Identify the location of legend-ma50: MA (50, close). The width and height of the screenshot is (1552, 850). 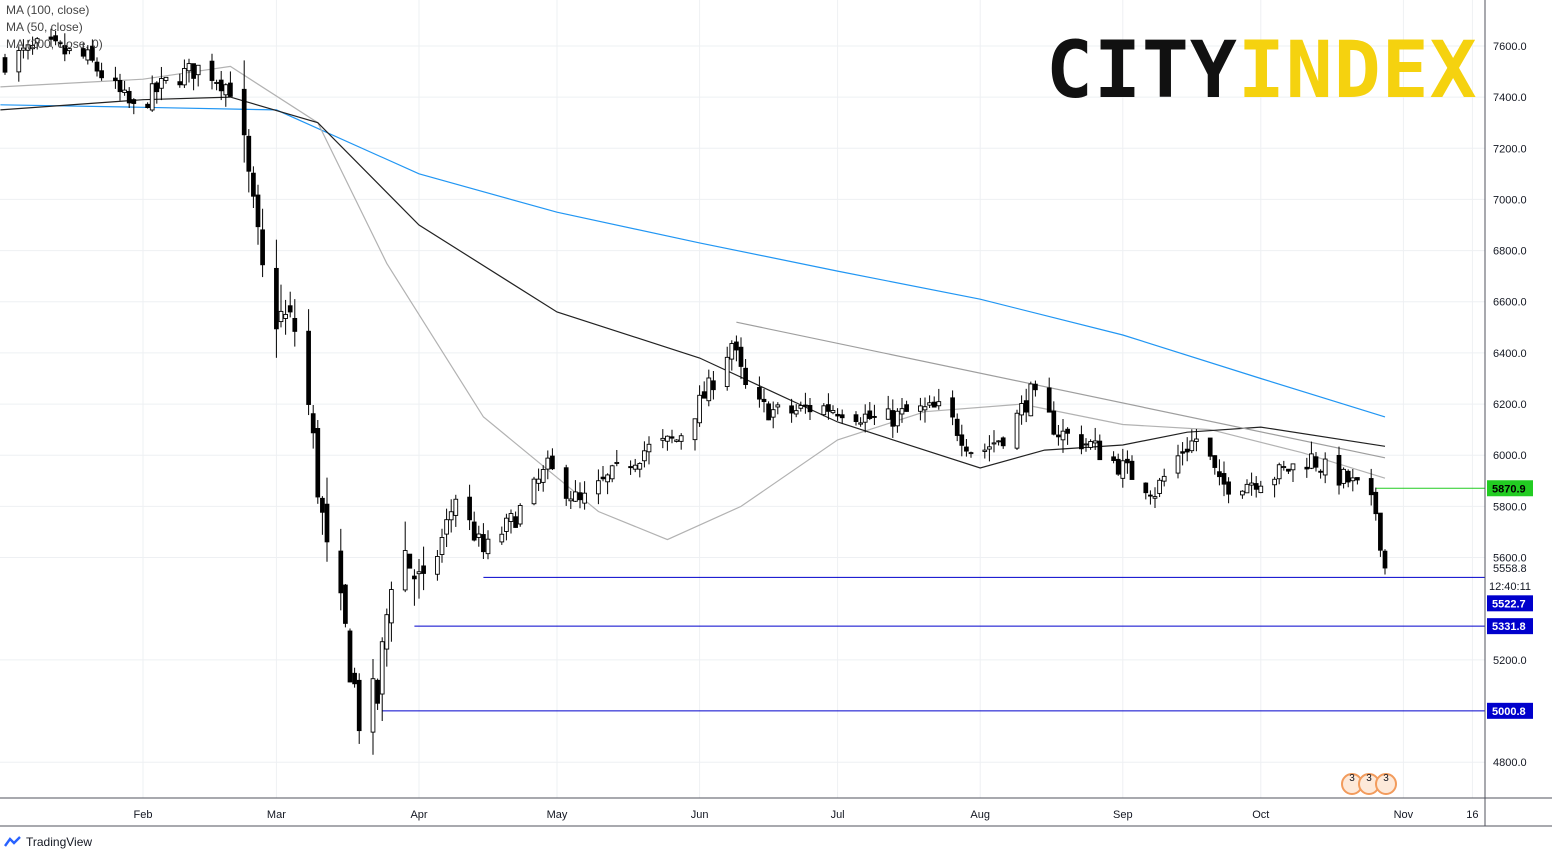
(44, 27).